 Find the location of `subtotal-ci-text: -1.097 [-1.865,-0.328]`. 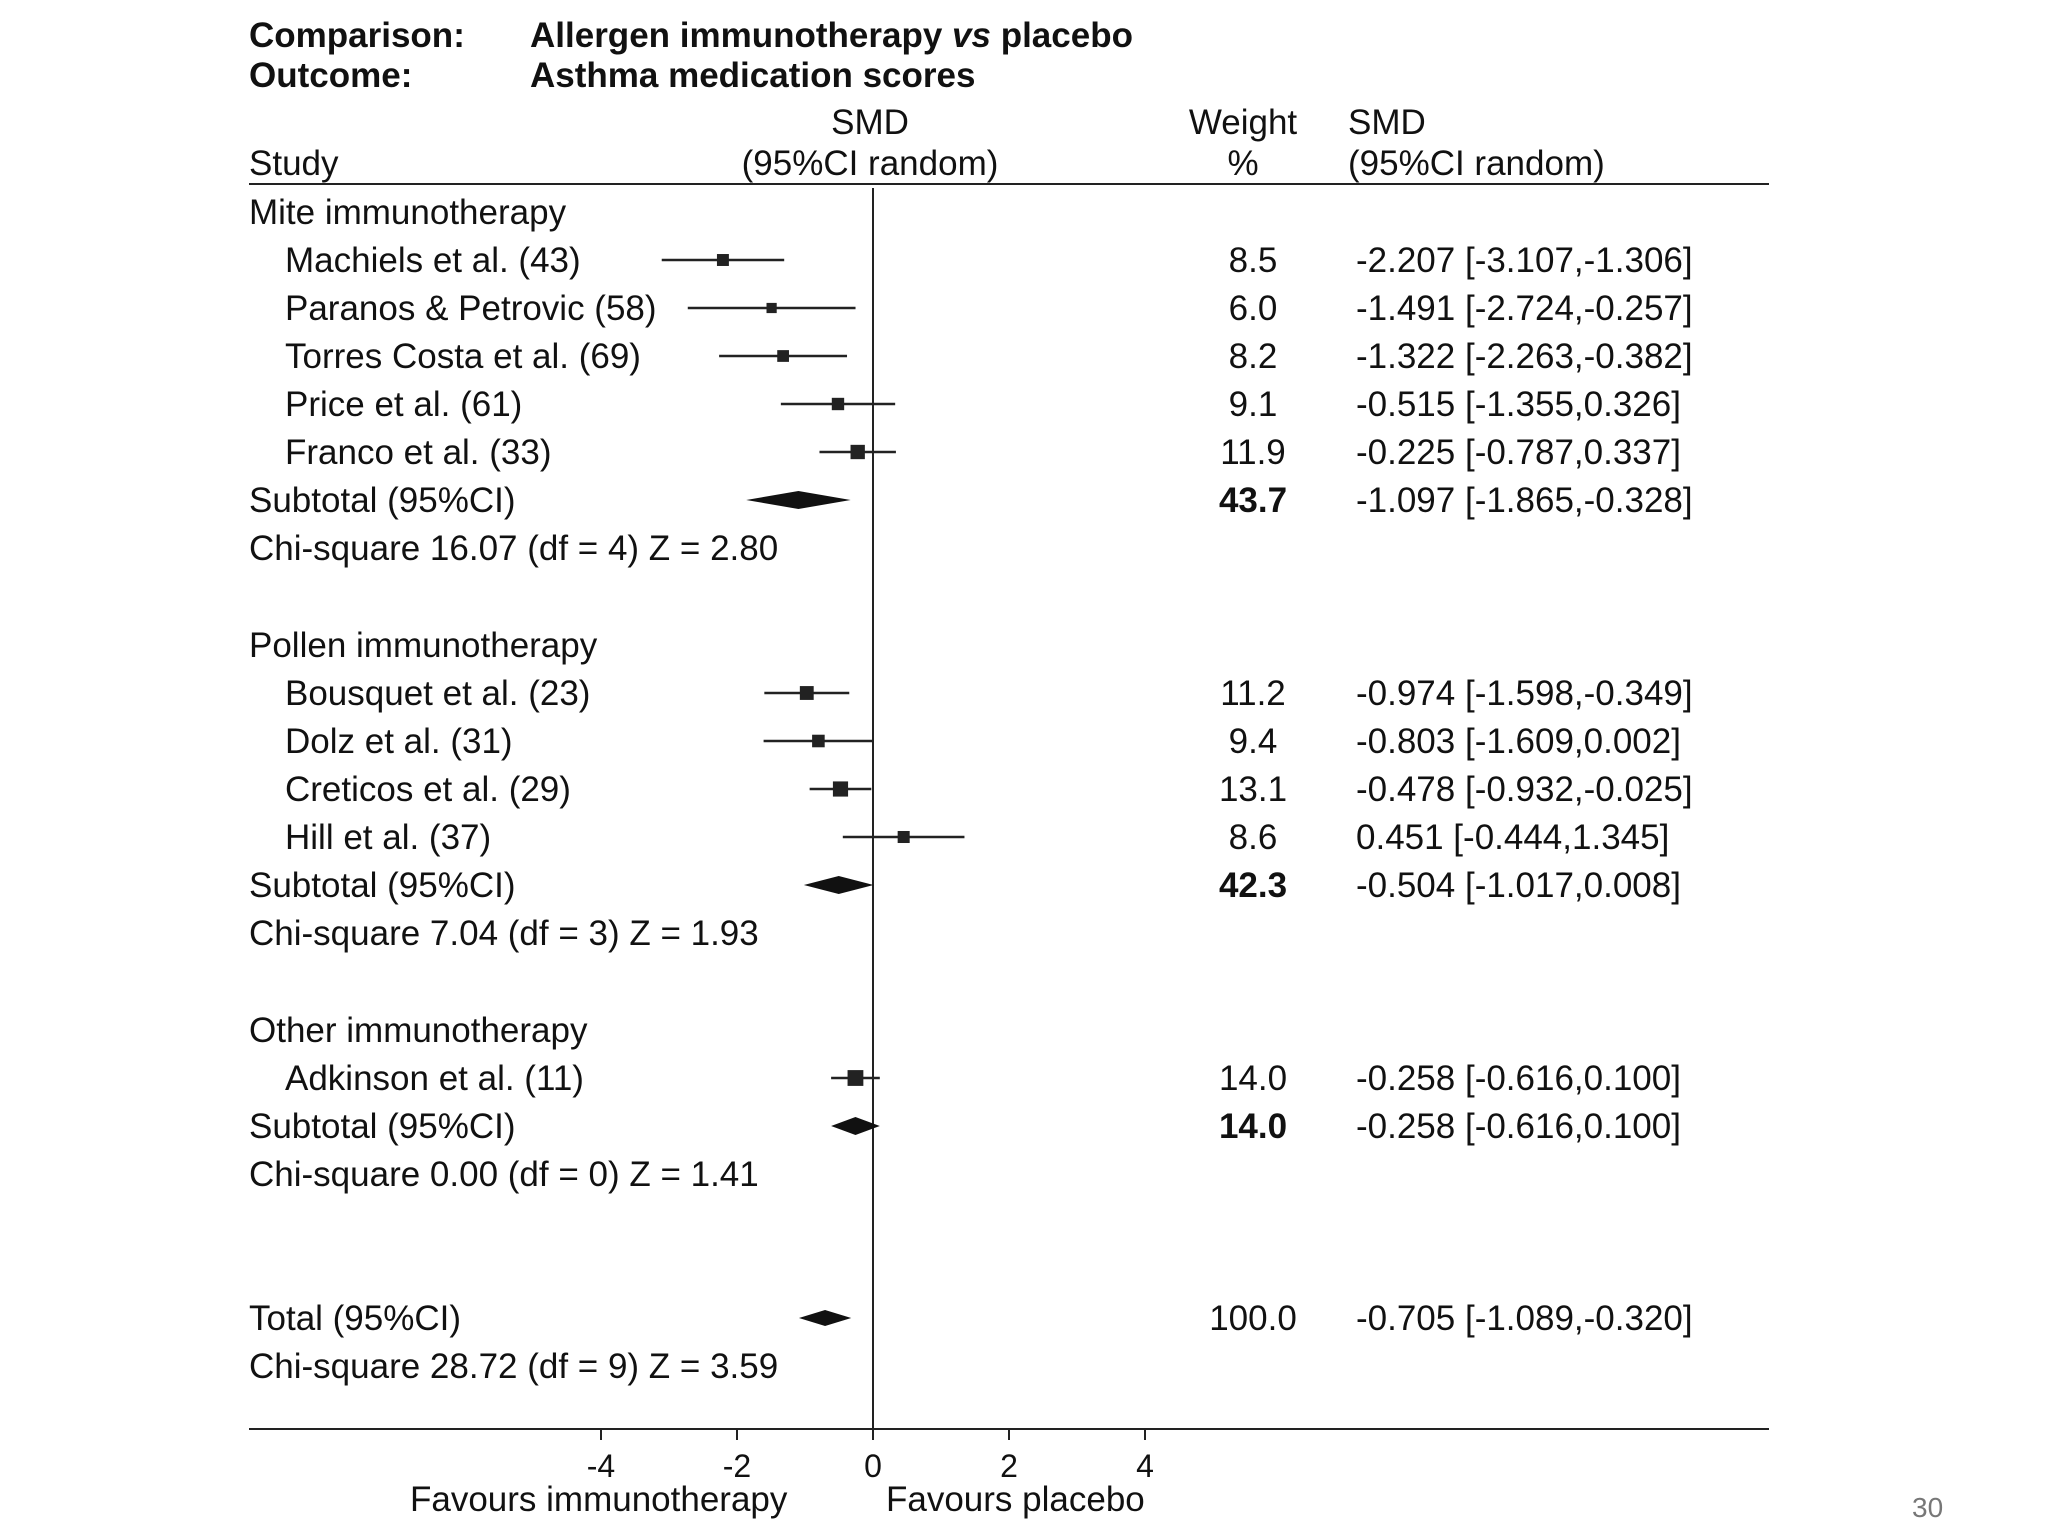

subtotal-ci-text: -1.097 [-1.865,-0.328] is located at coordinates (1524, 500).